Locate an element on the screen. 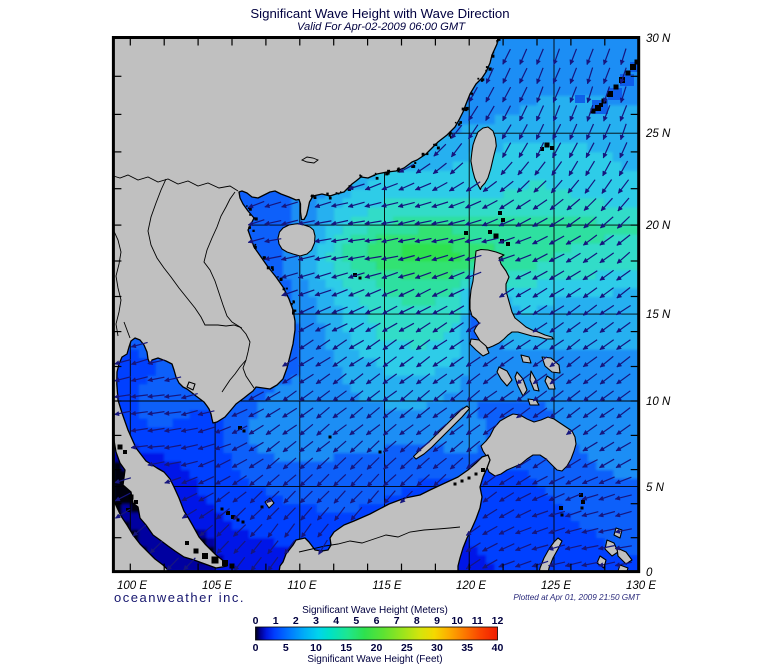  svg-text: 25 is located at coordinates (407, 648).